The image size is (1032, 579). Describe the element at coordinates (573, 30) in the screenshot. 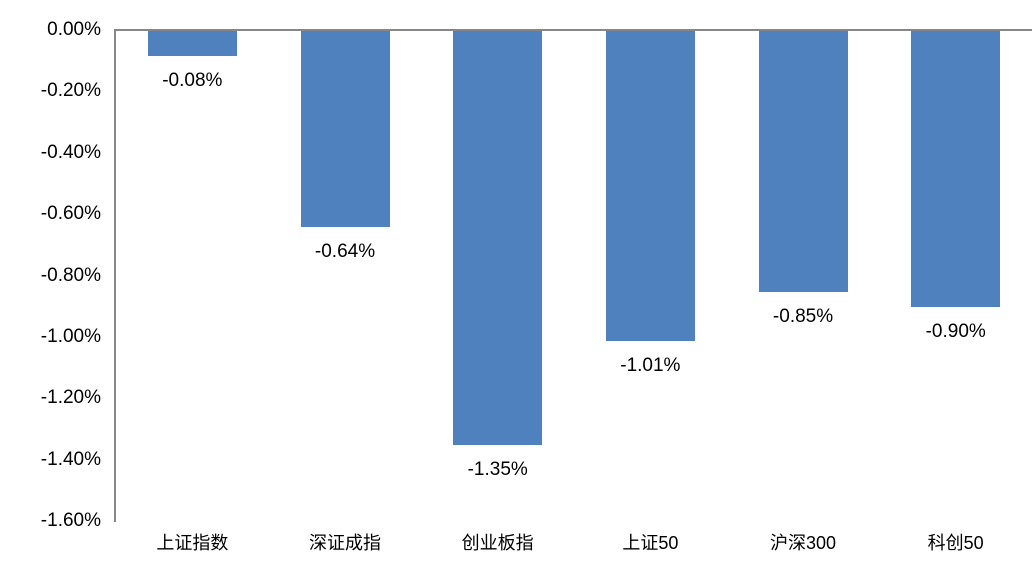

I see `zero-gridline` at that location.